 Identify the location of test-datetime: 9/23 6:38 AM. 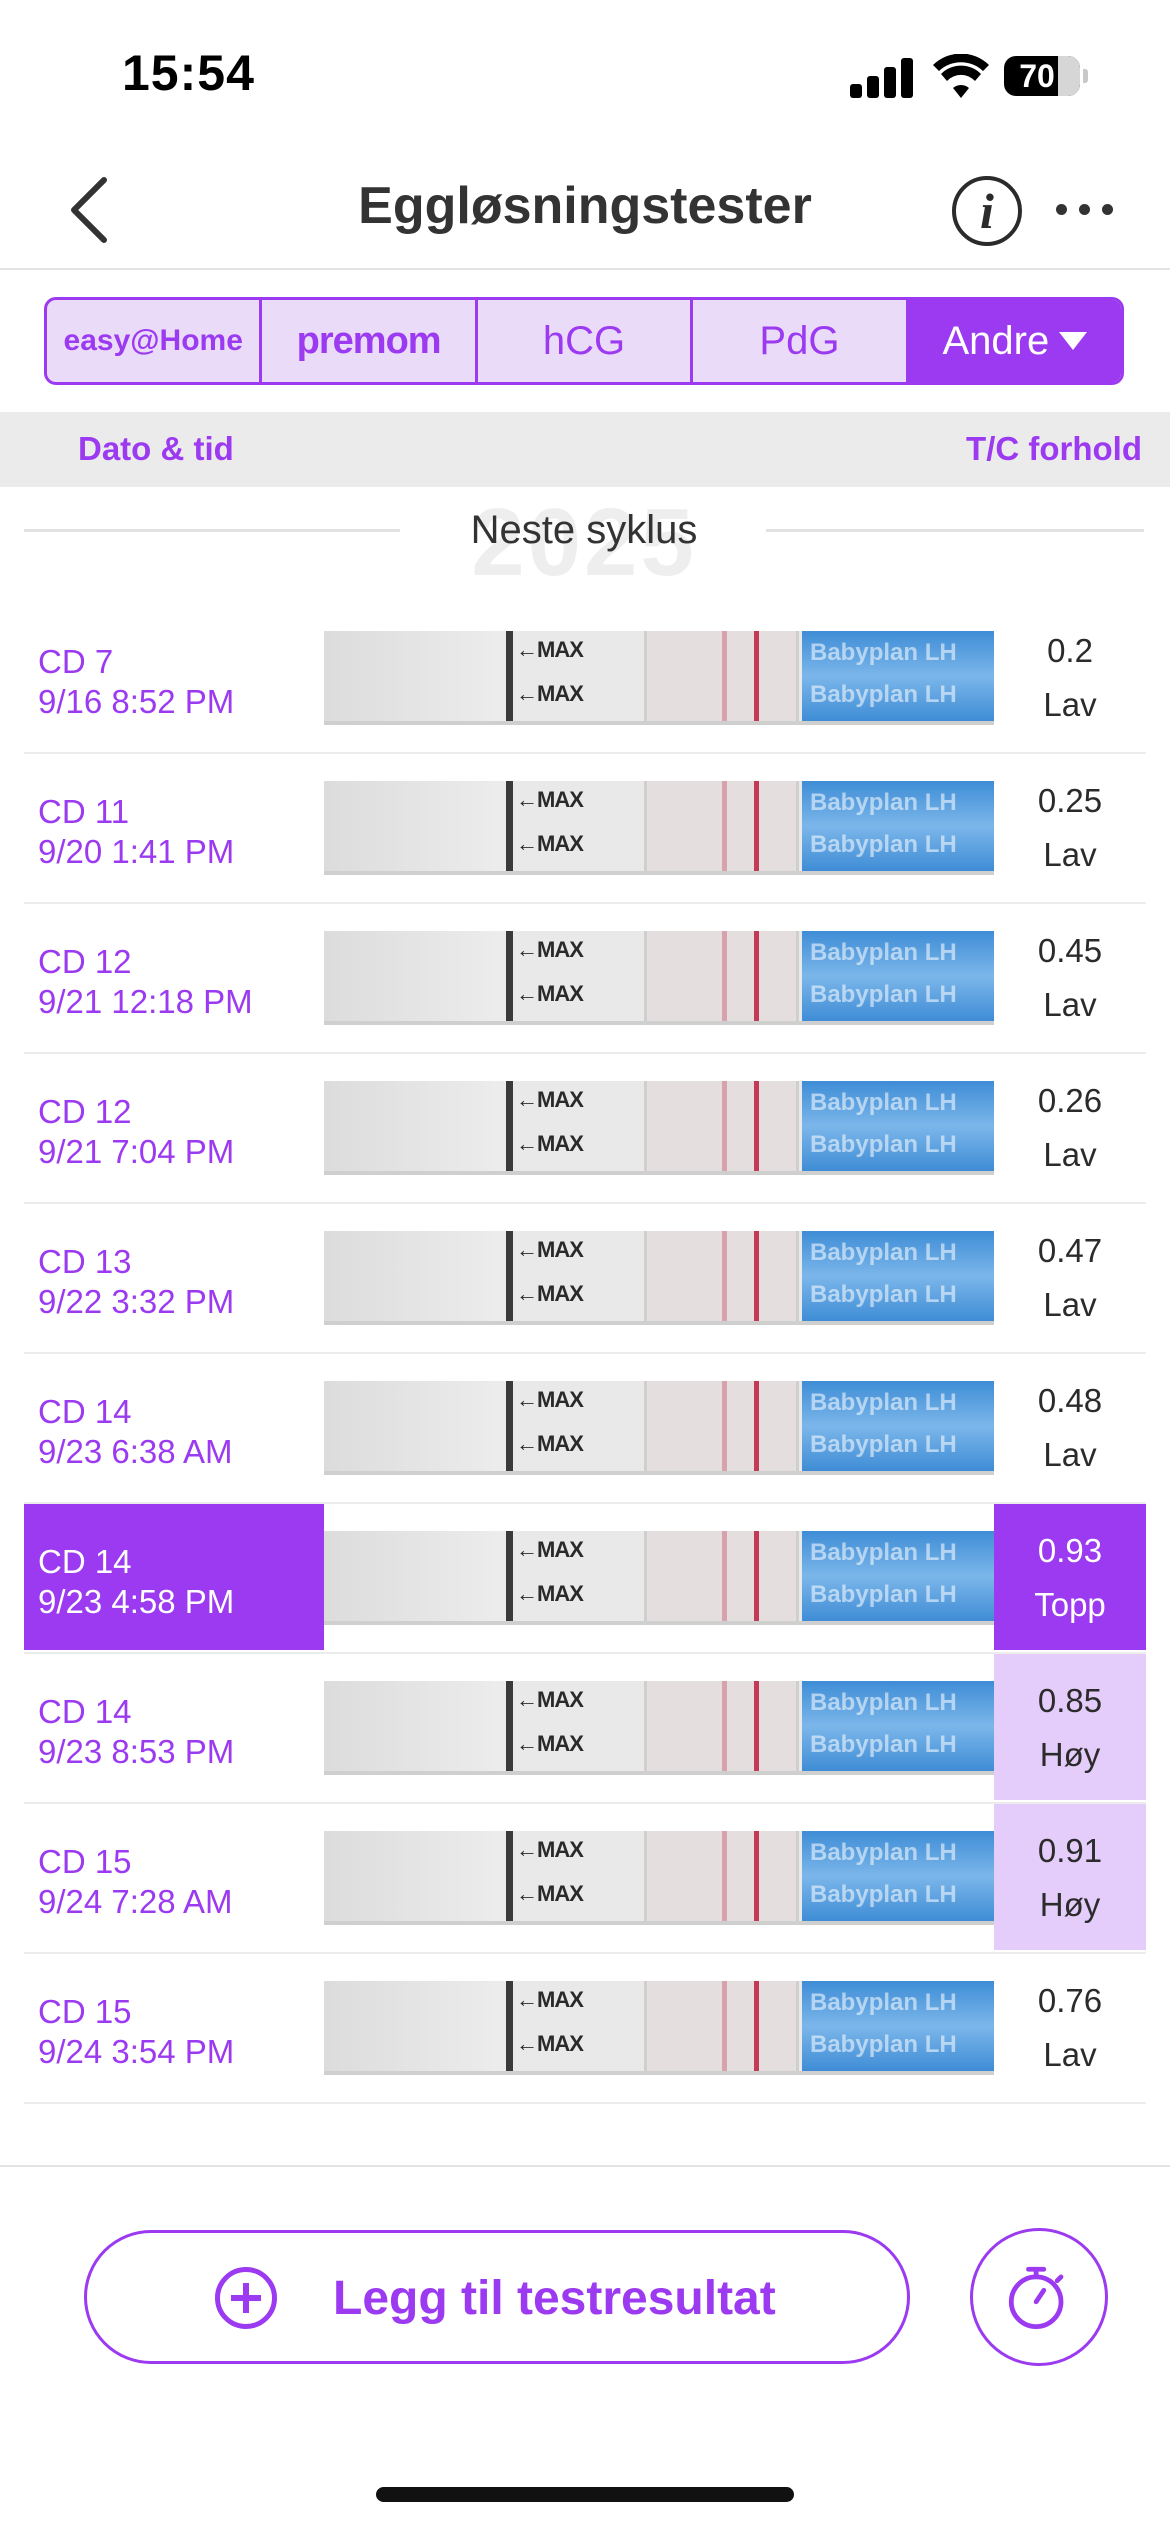
(135, 1451).